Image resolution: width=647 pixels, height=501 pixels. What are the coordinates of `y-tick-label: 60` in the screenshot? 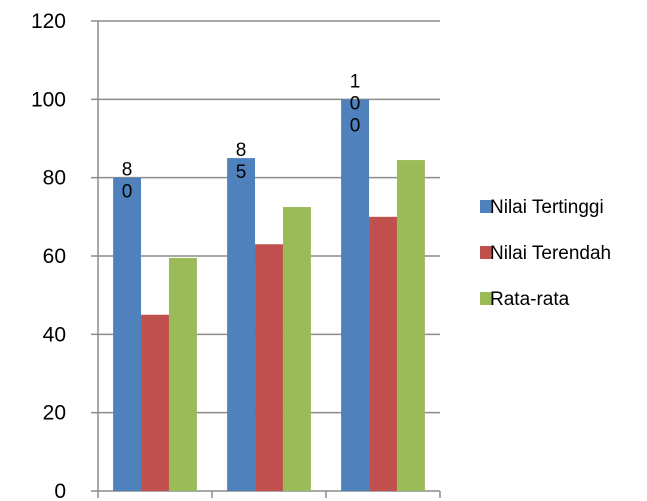 It's located at (54, 256).